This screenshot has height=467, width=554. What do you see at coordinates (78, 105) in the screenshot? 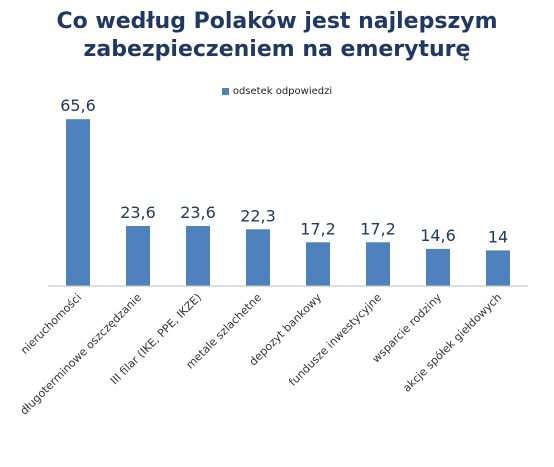
I see `value-label-0: 65,6` at bounding box center [78, 105].